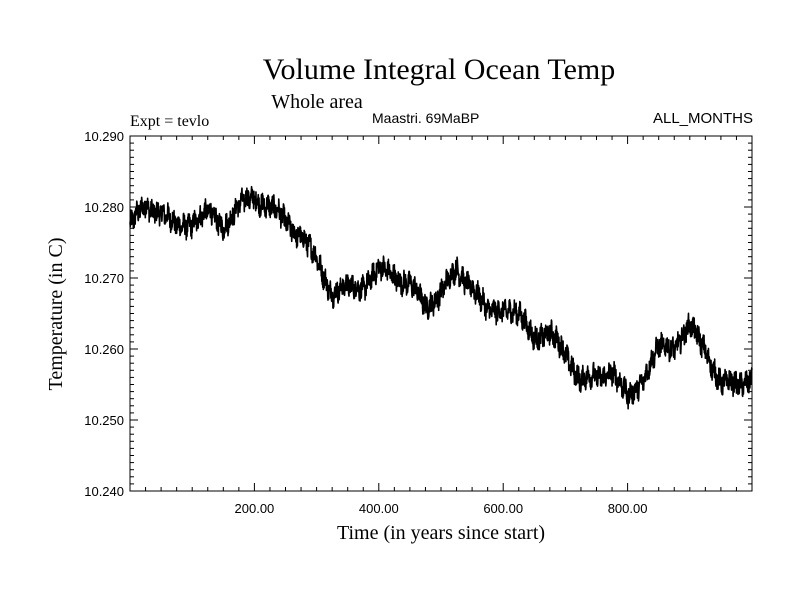  I want to click on x-tick-label: 800.00, so click(628, 508).